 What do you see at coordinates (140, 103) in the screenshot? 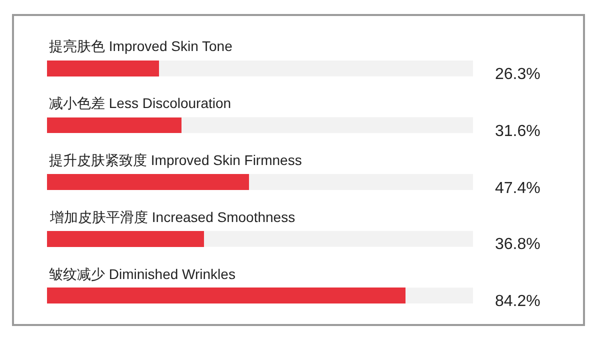
I see `y-tick-label: 减小色差 Less Discolouration` at bounding box center [140, 103].